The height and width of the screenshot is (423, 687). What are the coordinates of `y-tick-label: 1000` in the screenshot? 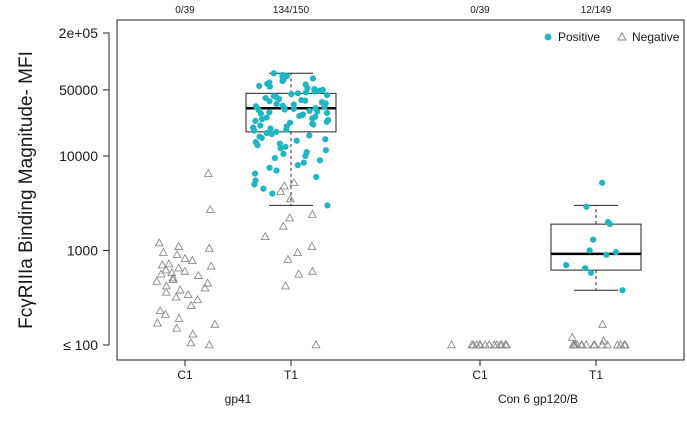 It's located at (82, 250).